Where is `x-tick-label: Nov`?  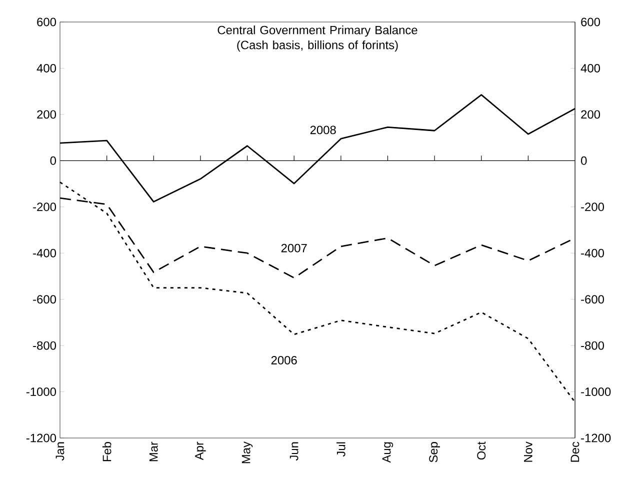
x-tick-label: Nov is located at coordinates (528, 452).